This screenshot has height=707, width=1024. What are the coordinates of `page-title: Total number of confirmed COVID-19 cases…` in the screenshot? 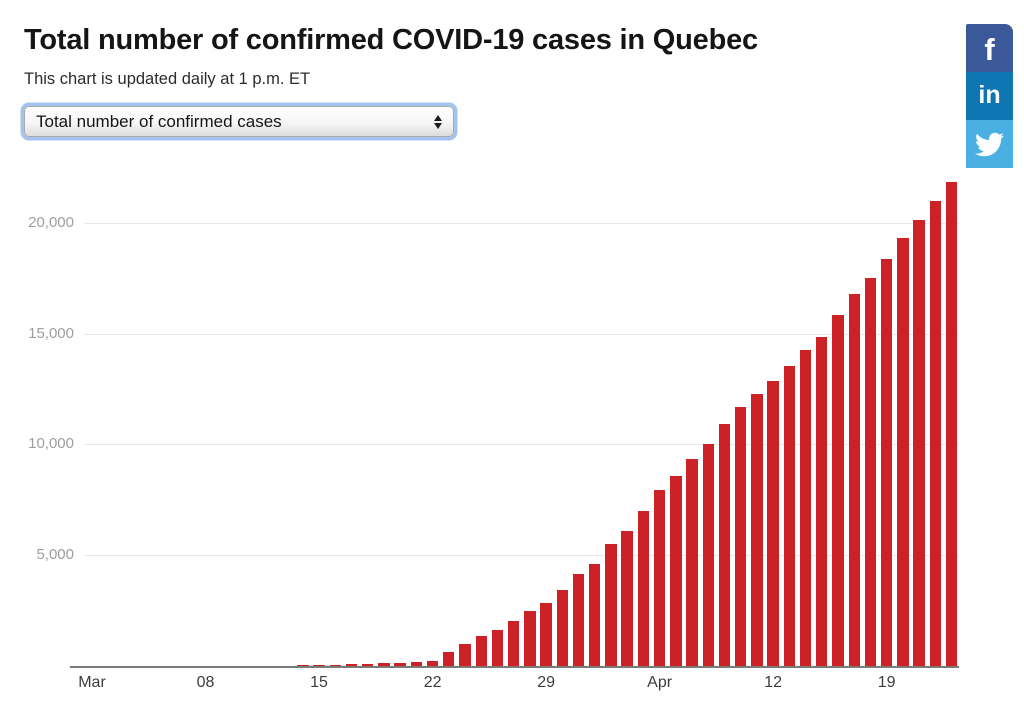 It's located at (391, 40).